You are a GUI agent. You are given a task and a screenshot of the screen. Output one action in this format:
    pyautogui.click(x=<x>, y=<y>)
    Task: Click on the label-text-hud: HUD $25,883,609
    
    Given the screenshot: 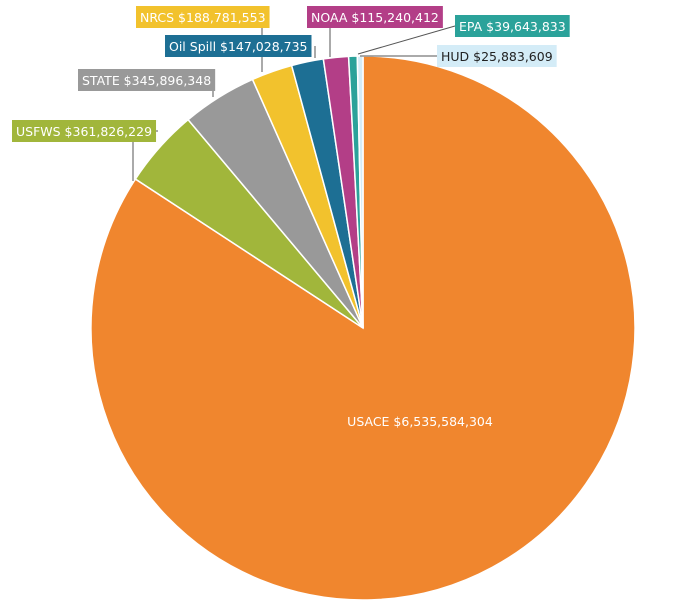 What is the action you would take?
    pyautogui.click(x=497, y=56)
    